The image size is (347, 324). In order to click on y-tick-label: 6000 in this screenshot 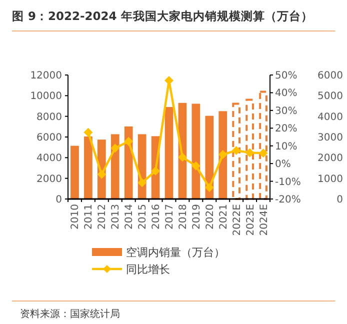, I will do `click(49, 138)`.